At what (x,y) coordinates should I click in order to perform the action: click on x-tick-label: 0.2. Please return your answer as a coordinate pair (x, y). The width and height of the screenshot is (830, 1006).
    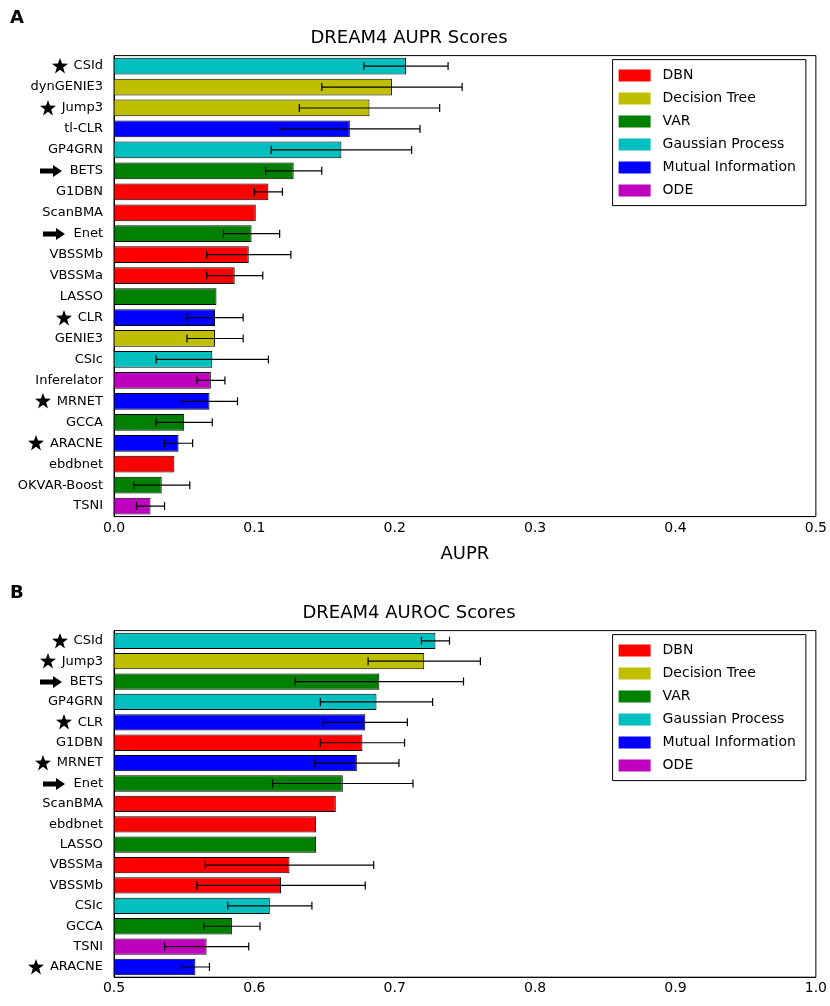
    Looking at the image, I should click on (394, 526).